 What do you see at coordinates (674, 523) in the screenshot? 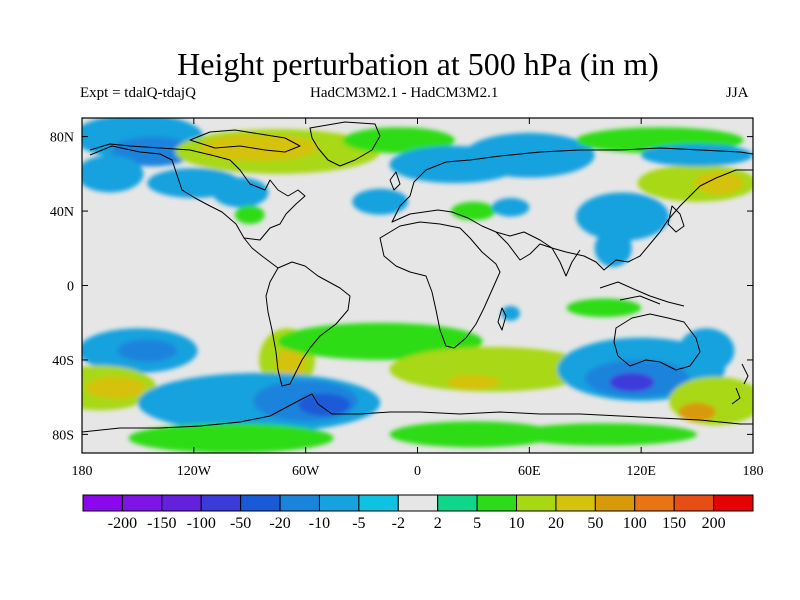
I see `colorbar-label: 150` at bounding box center [674, 523].